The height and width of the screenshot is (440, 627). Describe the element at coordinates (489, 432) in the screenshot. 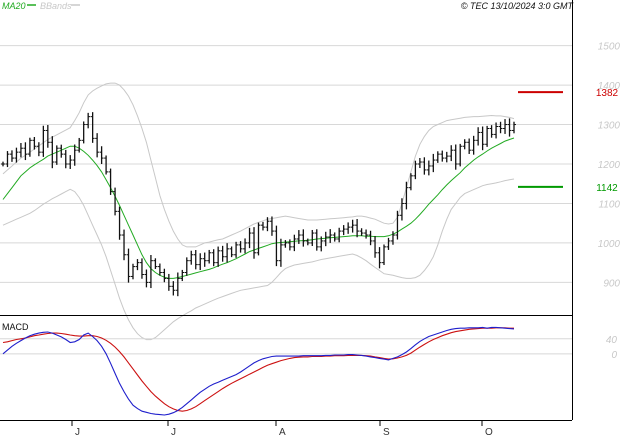

I see `x-tick-label: O` at that location.